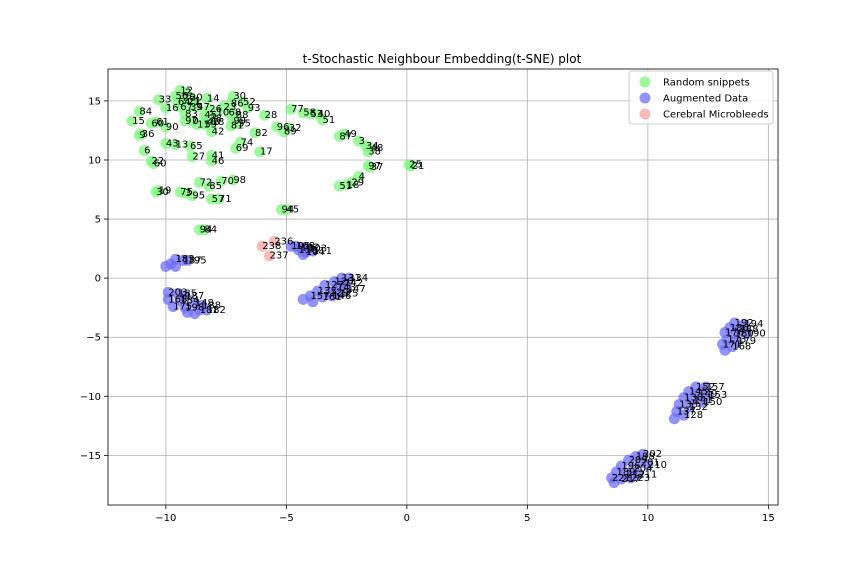 This screenshot has height=576, width=864. Describe the element at coordinates (237, 103) in the screenshot. I see `point-label: 86` at that location.